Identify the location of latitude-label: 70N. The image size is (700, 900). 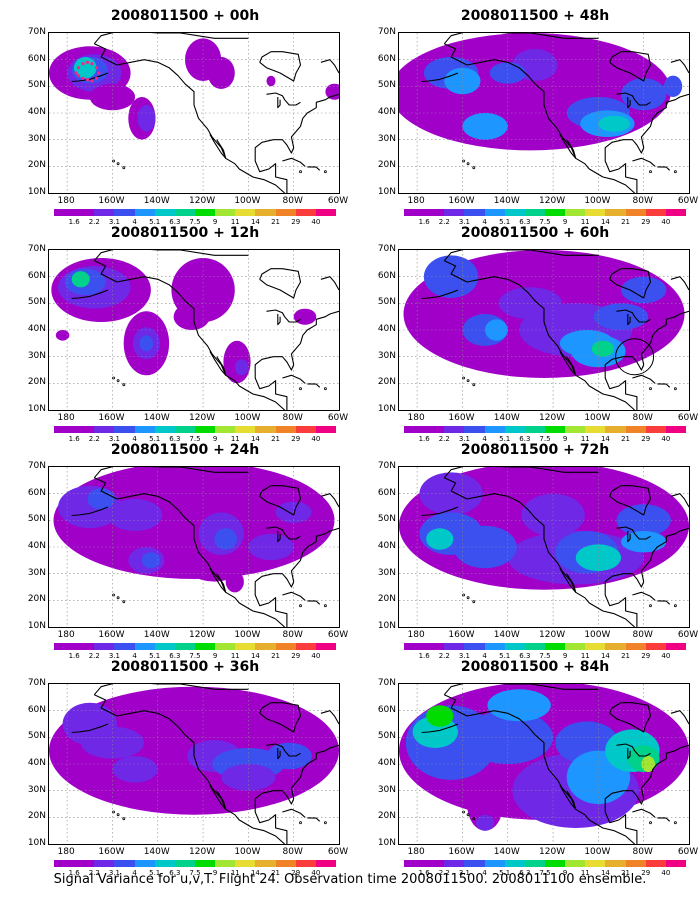
(386, 466).